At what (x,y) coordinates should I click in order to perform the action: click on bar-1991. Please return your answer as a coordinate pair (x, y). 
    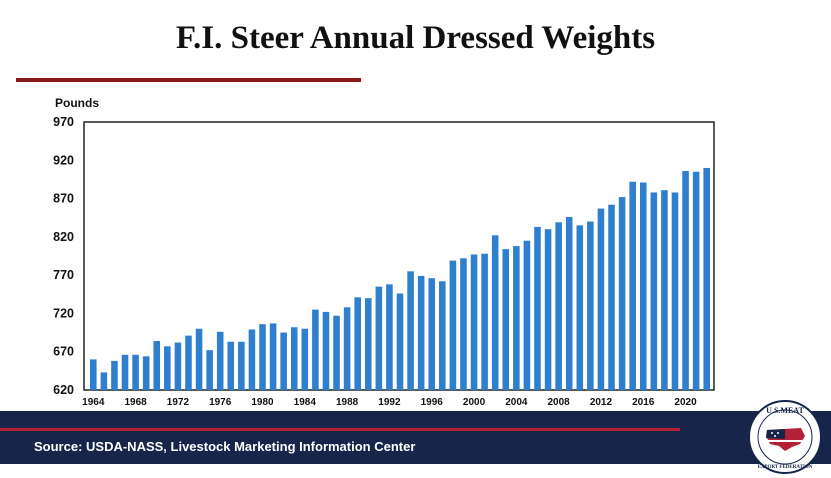
    Looking at the image, I should click on (379, 338).